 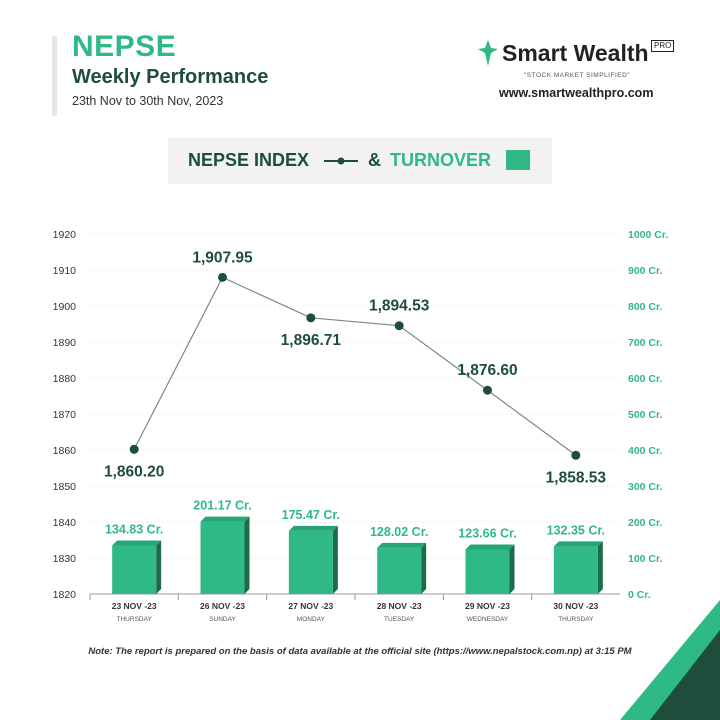 What do you see at coordinates (65, 343) in the screenshot?
I see `left-axis-tick-label: 1890` at bounding box center [65, 343].